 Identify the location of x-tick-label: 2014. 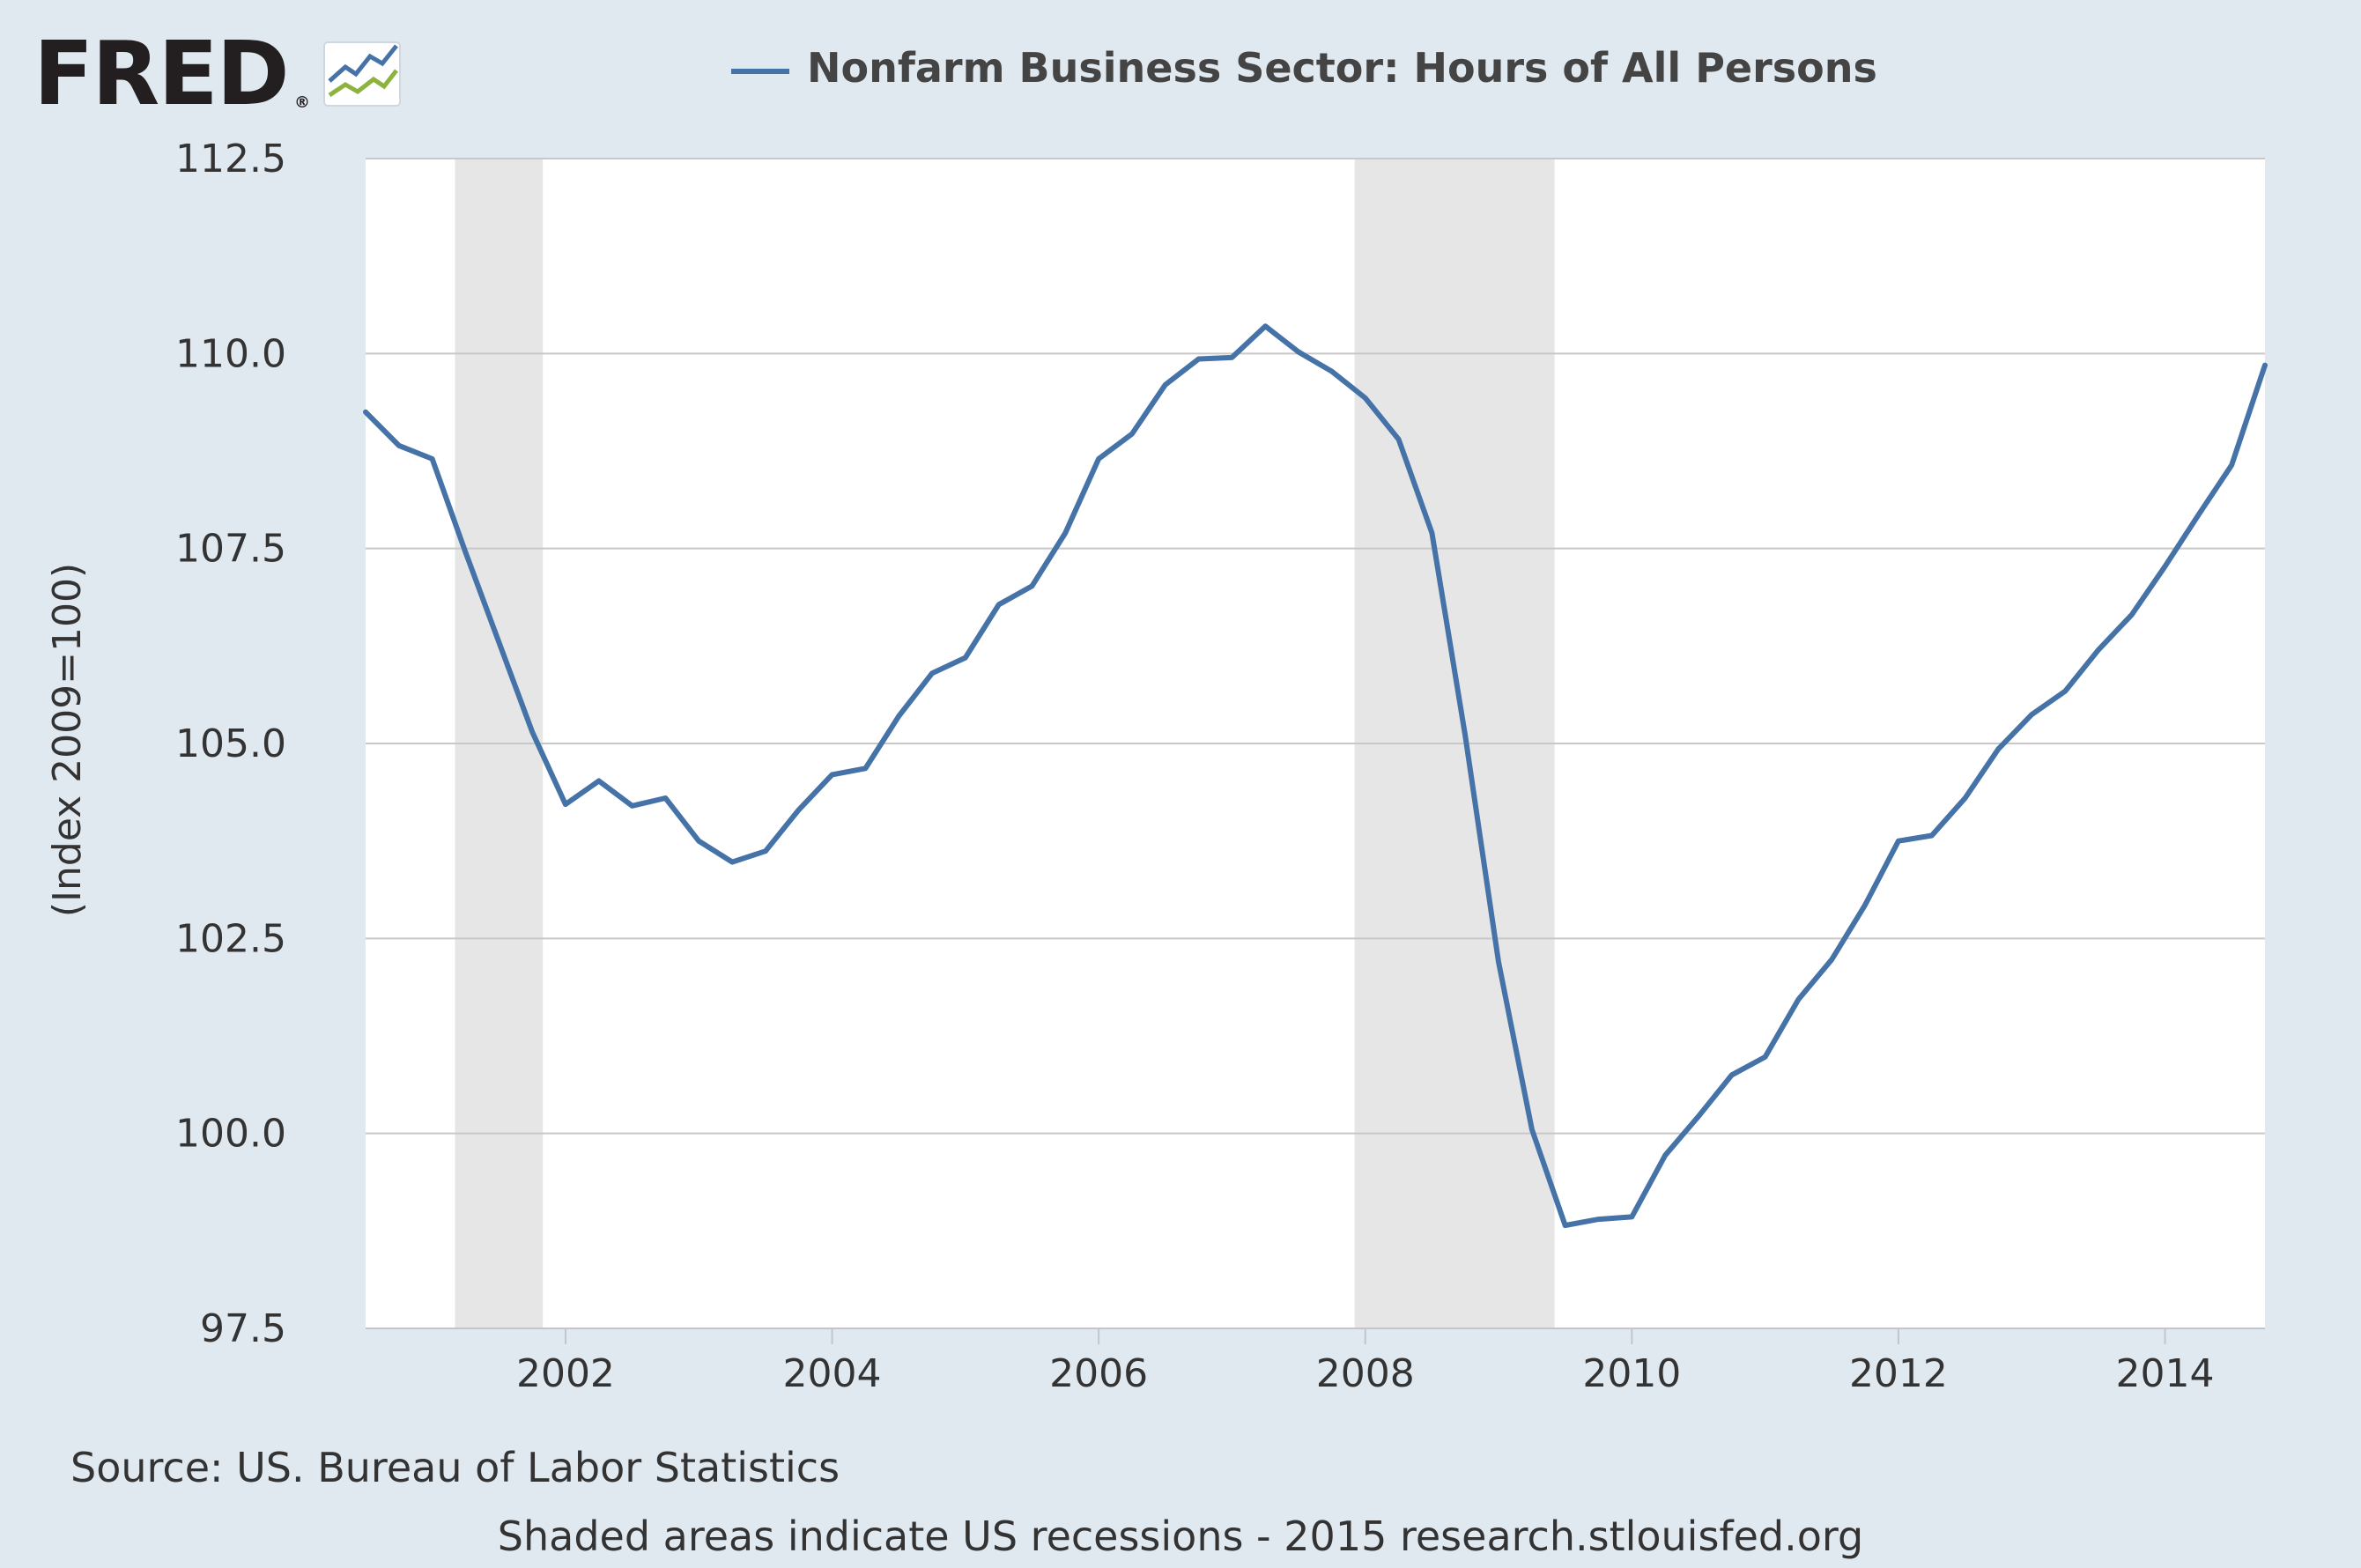
(2165, 1373).